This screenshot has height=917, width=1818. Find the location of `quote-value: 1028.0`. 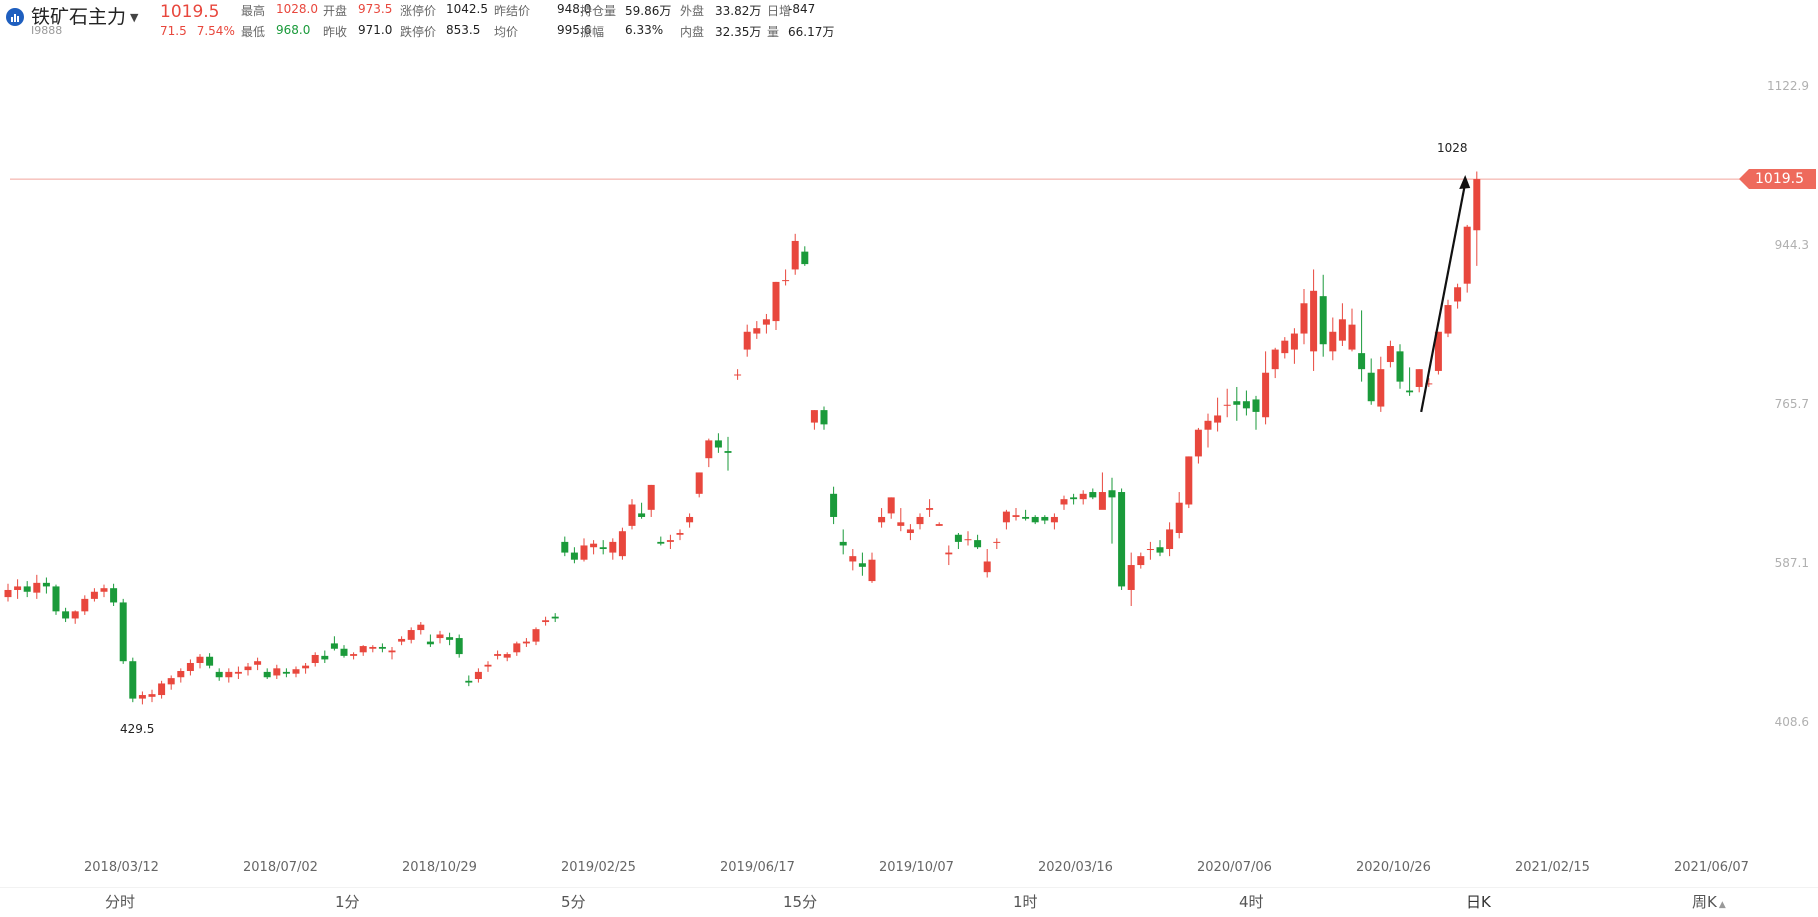

quote-value: 1028.0 is located at coordinates (297, 9).